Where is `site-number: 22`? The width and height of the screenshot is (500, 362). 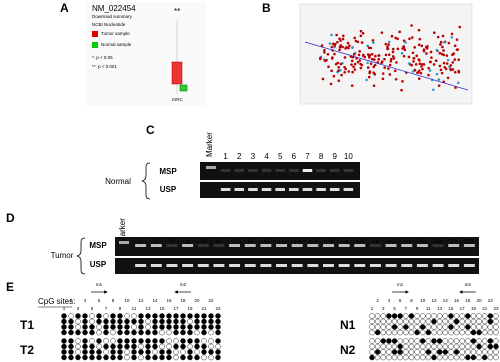 site-number: 22 is located at coordinates (491, 300).